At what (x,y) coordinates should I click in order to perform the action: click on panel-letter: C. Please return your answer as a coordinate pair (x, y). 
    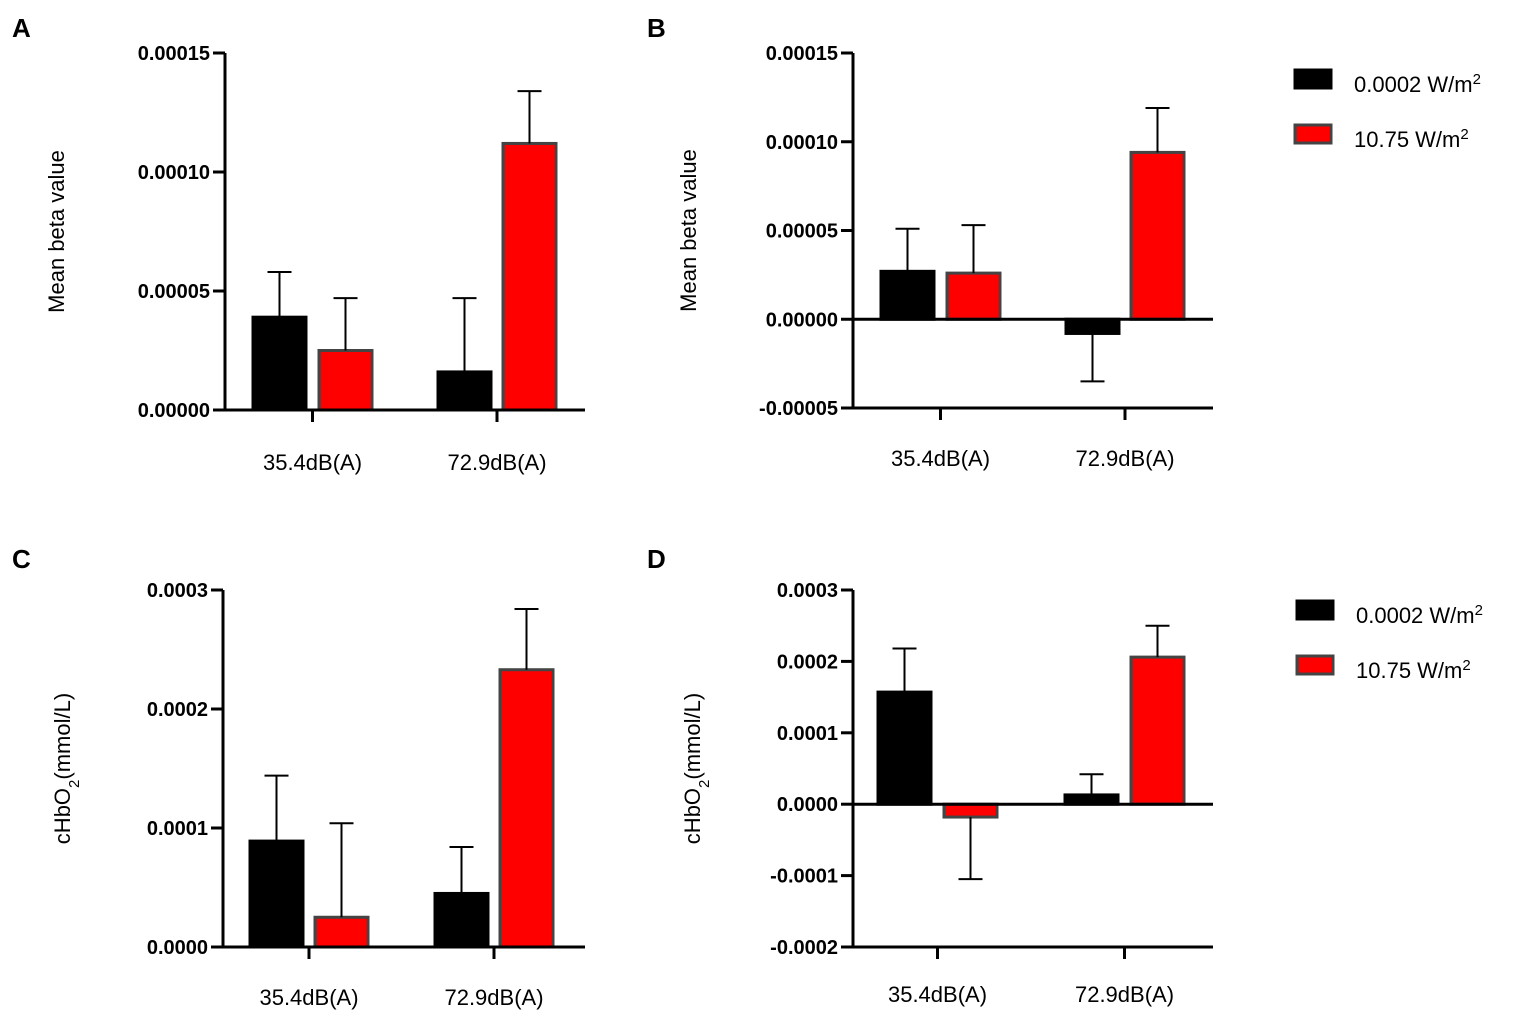
    Looking at the image, I should click on (21, 559).